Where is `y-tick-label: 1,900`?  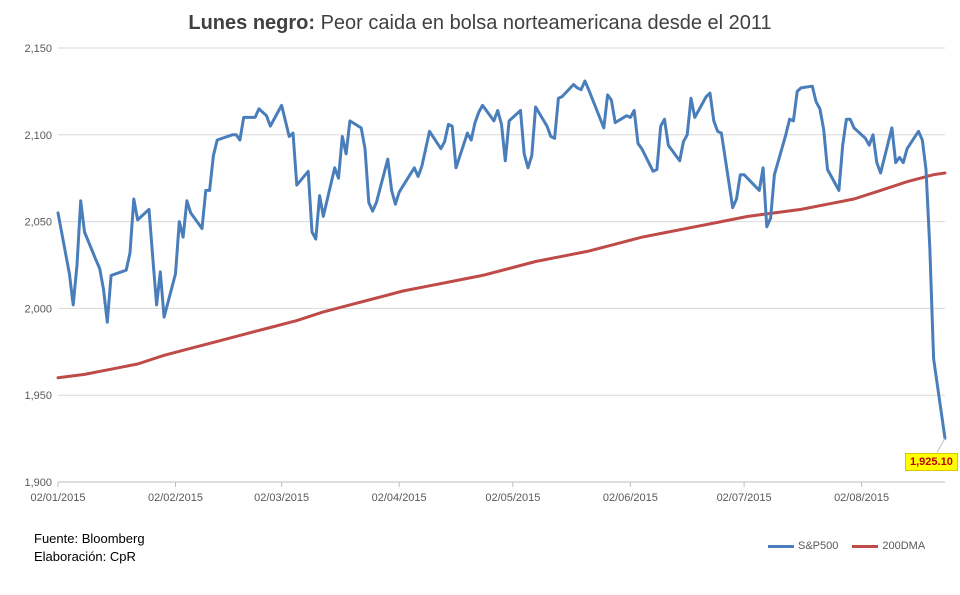
y-tick-label: 1,900 is located at coordinates (38, 483).